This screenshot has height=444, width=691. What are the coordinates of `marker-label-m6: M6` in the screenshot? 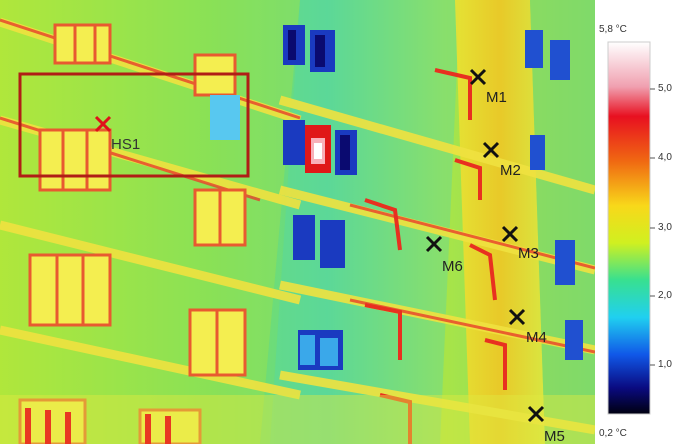 It's located at (452, 266).